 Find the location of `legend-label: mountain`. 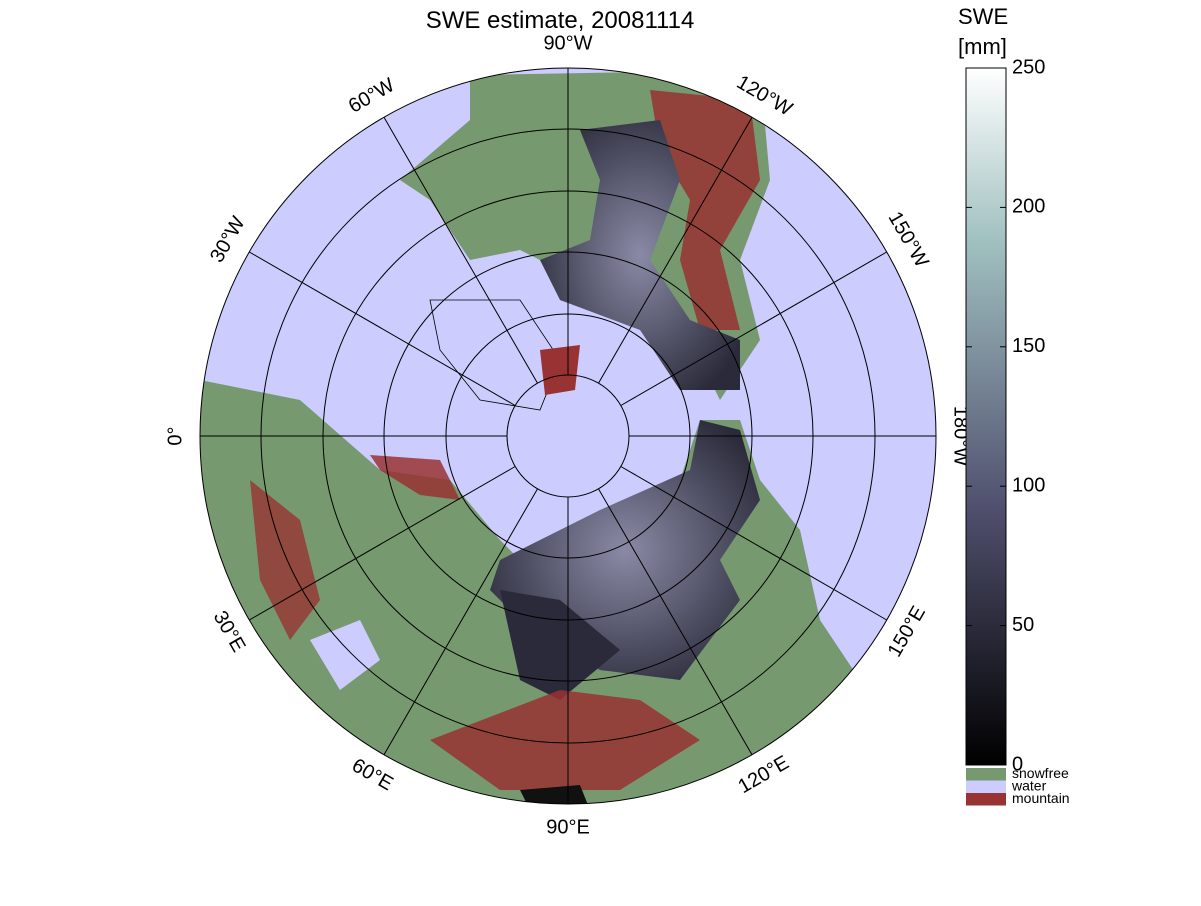

legend-label: mountain is located at coordinates (1041, 798).